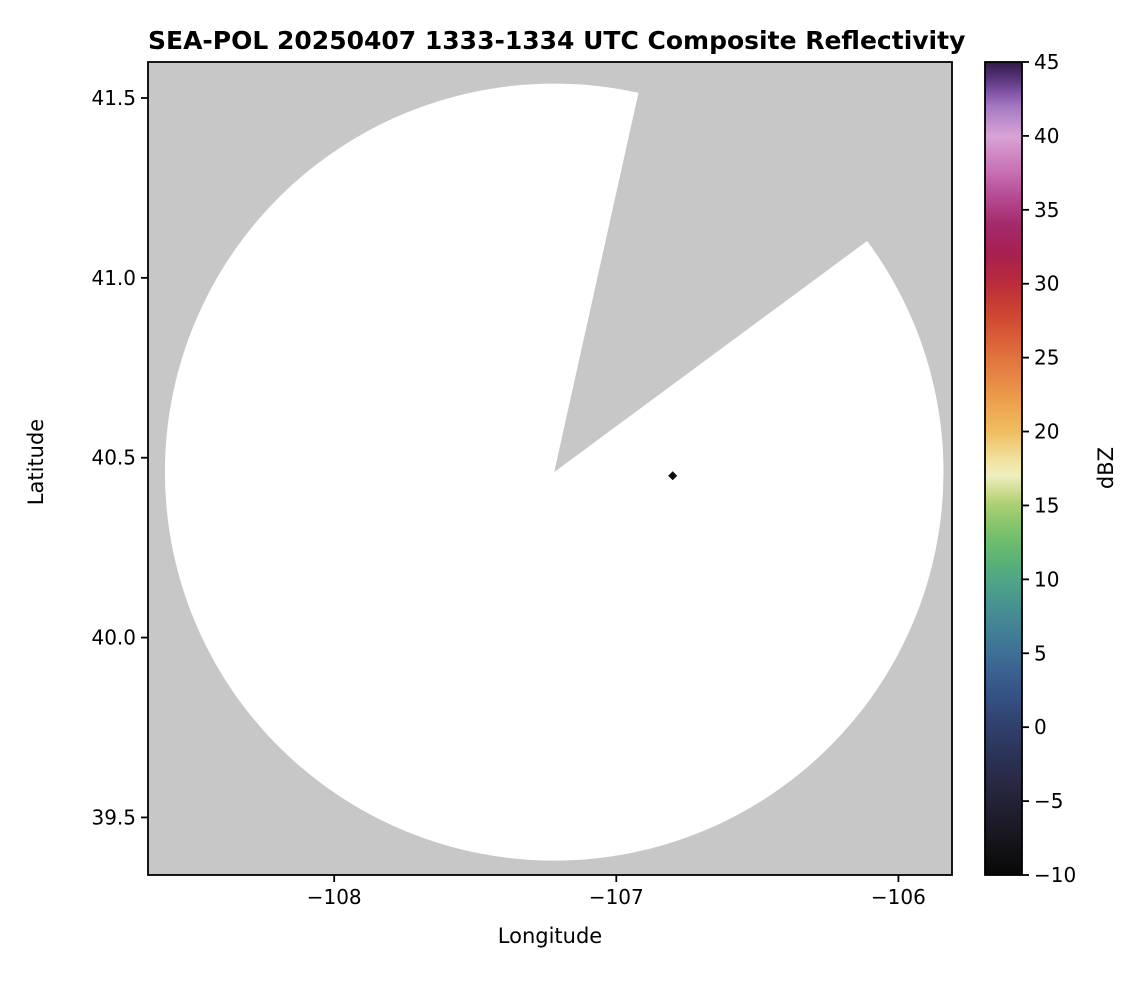  Describe the element at coordinates (550, 936) in the screenshot. I see `x-axis-label: Longitude` at that location.